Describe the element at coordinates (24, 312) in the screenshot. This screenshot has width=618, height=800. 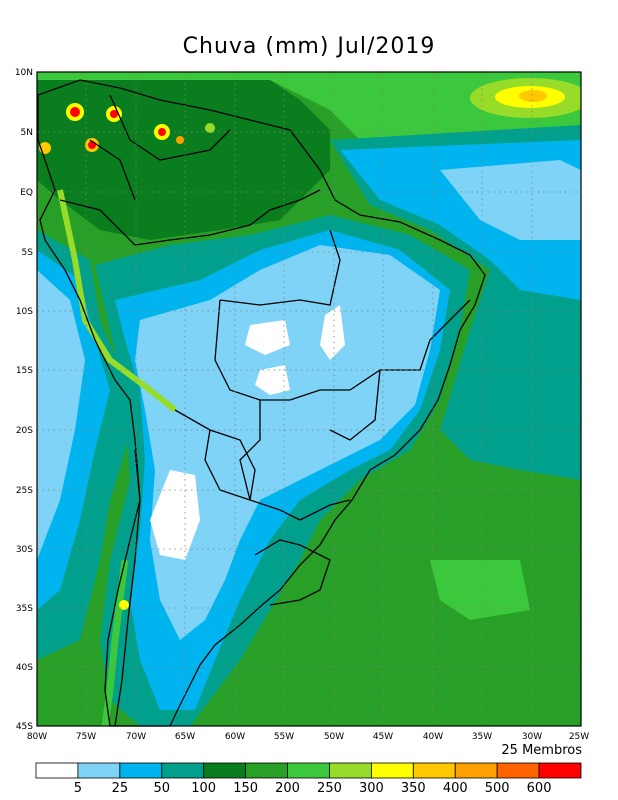
I see `lat-tick: 10S` at that location.